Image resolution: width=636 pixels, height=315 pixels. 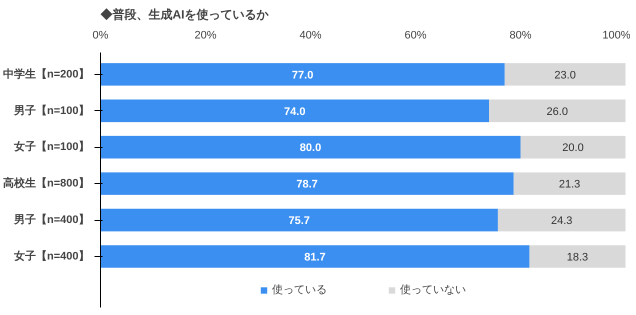 What do you see at coordinates (46, 73) in the screenshot?
I see `y-tick-label: 中学生【n=200】` at bounding box center [46, 73].